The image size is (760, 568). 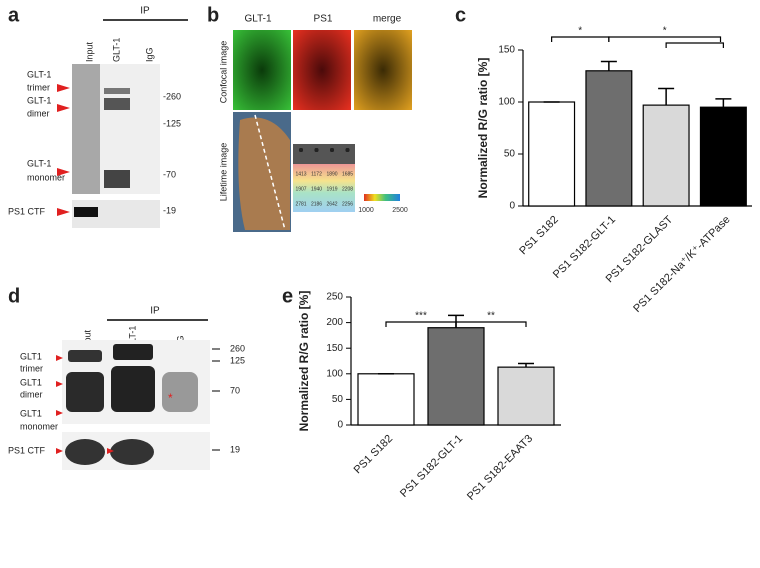 I want to click on y-tick-label: 200, so click(x=334, y=322).